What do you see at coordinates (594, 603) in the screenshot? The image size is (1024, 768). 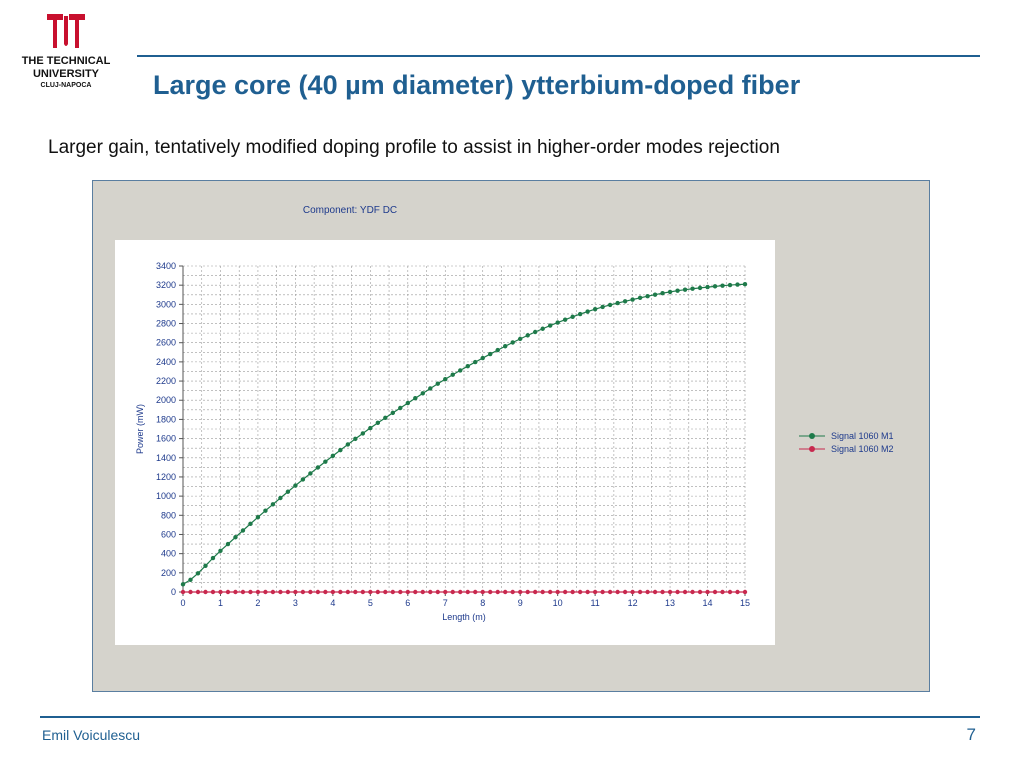 I see `x-tick-label: 11` at bounding box center [594, 603].